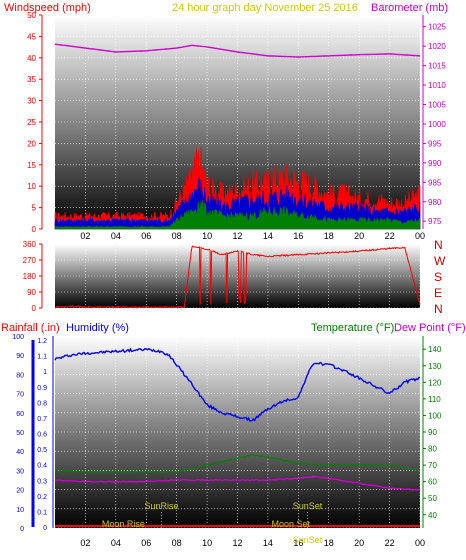 Image resolution: width=466 pixels, height=560 pixels. What do you see at coordinates (42, 466) in the screenshot?
I see `rain-y-tick-label: 0.4` at bounding box center [42, 466].